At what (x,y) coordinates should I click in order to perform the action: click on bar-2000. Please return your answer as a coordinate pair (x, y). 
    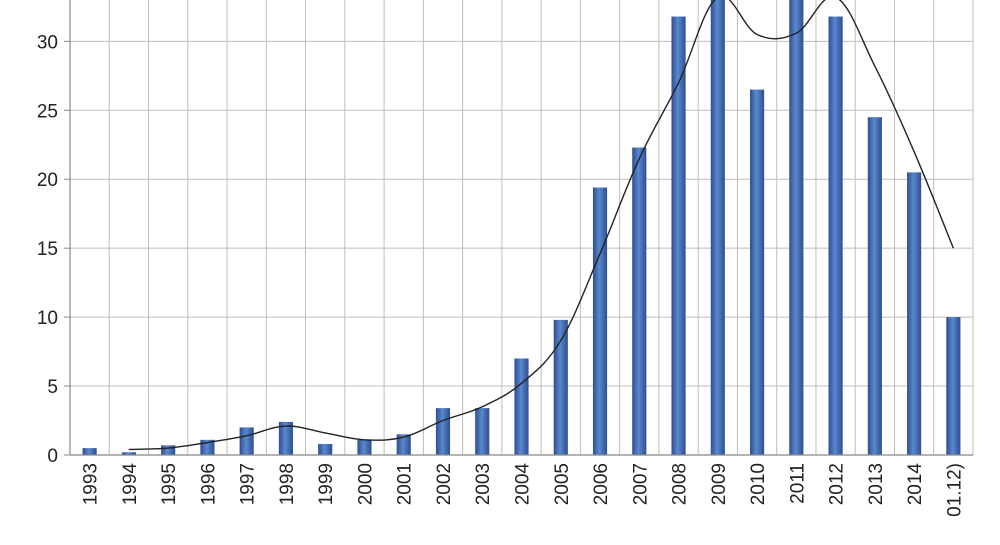
    Looking at the image, I should click on (364, 447).